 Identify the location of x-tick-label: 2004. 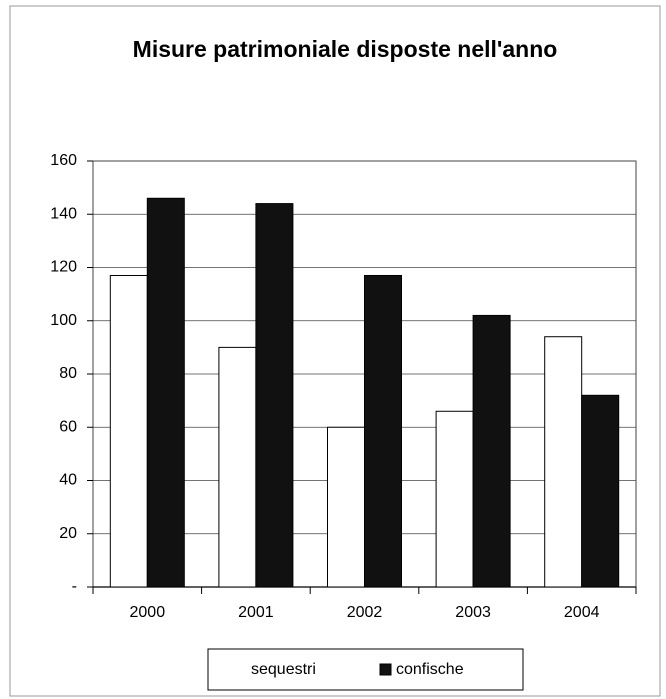
(582, 612).